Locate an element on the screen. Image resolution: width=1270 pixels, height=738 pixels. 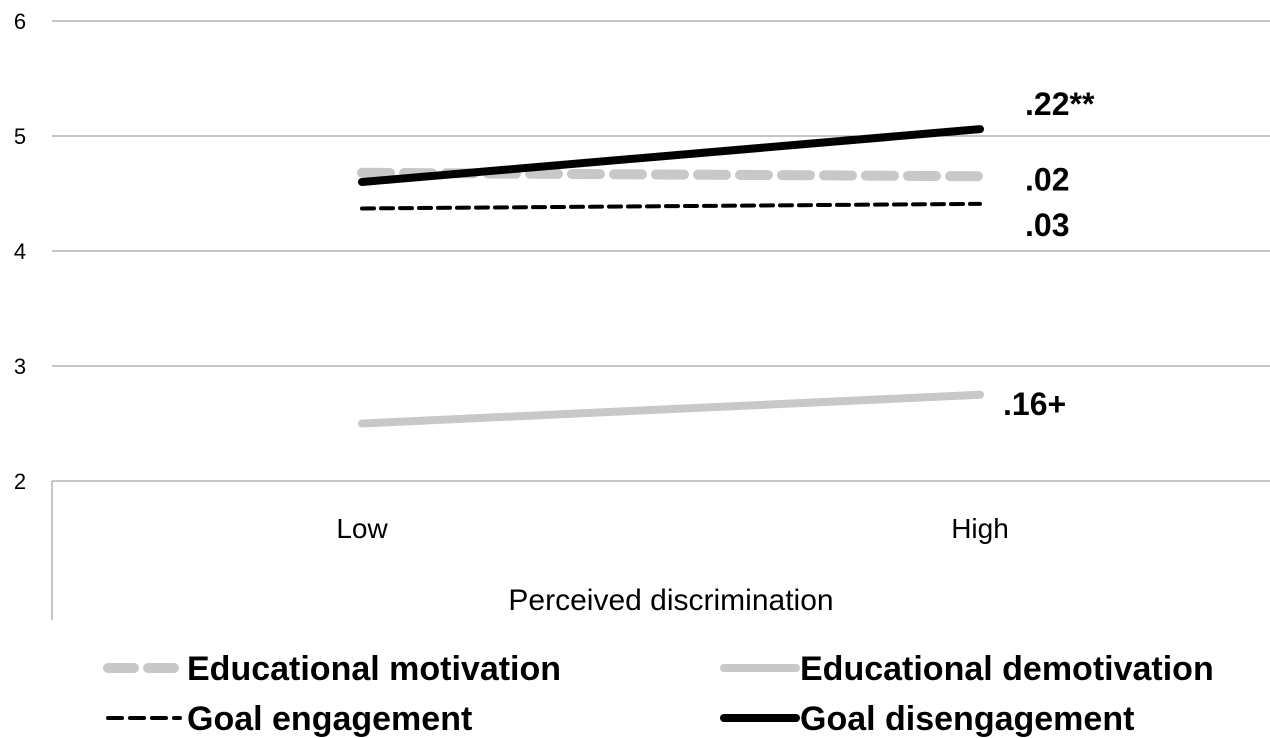
series-line-goal-disengagement is located at coordinates (671, 155).